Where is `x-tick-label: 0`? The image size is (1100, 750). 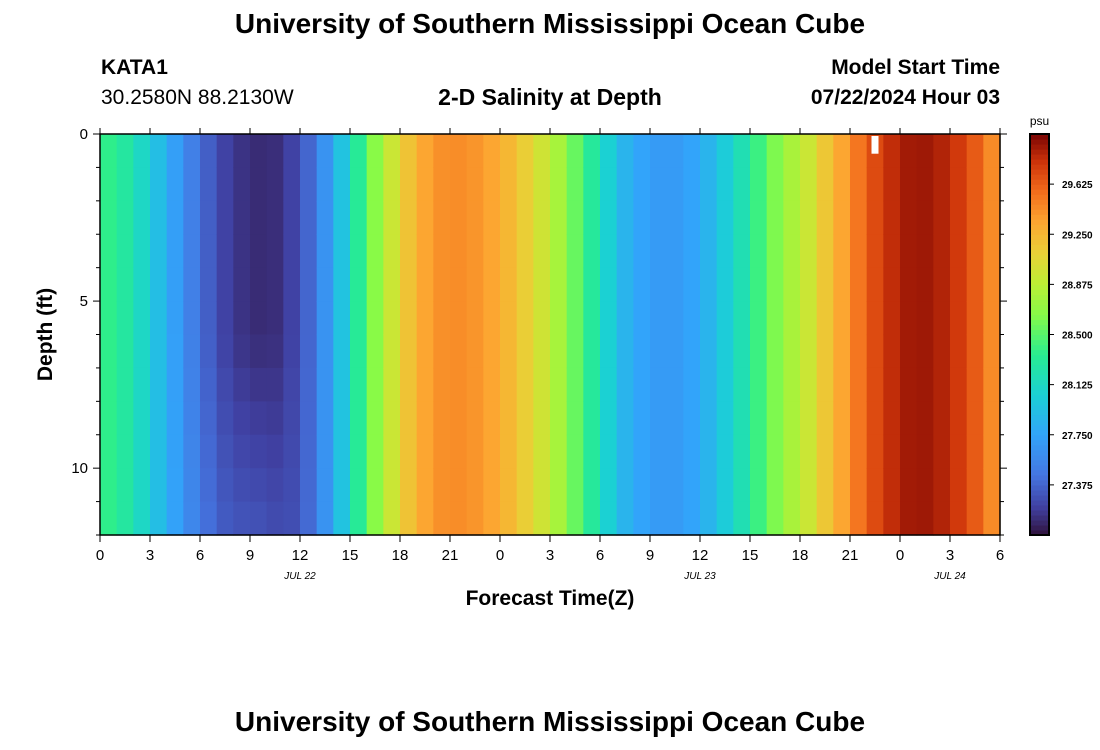
x-tick-label: 0 is located at coordinates (900, 555).